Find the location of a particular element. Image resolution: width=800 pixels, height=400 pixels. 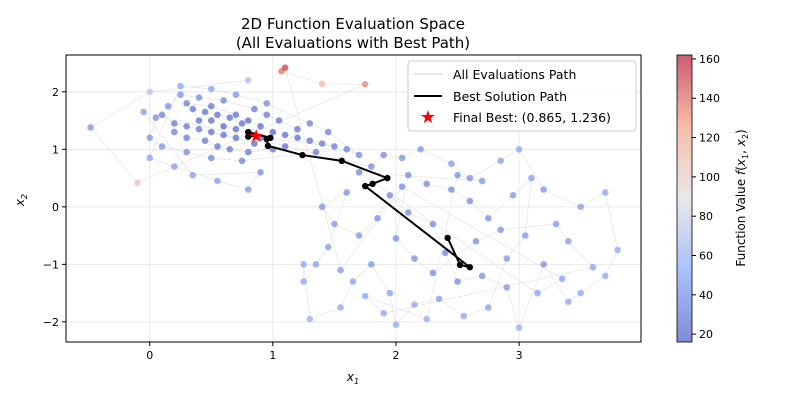

y-tick-label: 2 is located at coordinates (55, 92).